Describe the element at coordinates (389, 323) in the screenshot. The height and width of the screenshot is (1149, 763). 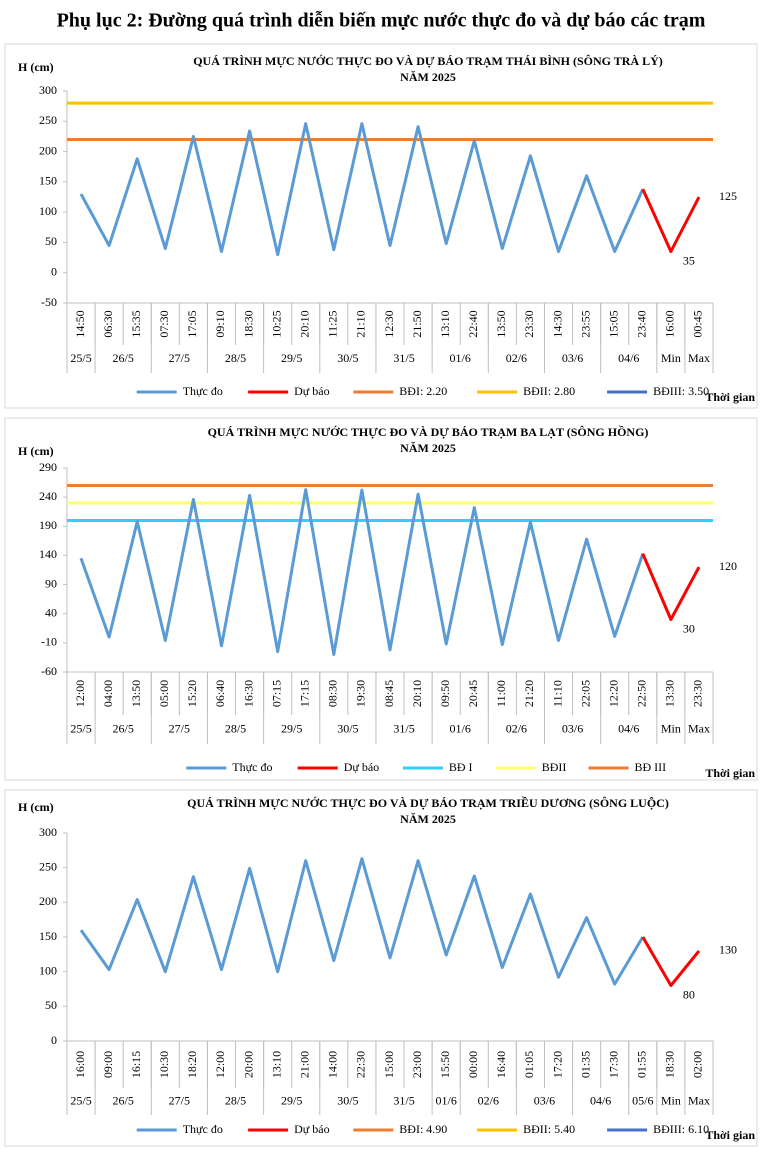
I see `x-tick-label: 12:30` at that location.